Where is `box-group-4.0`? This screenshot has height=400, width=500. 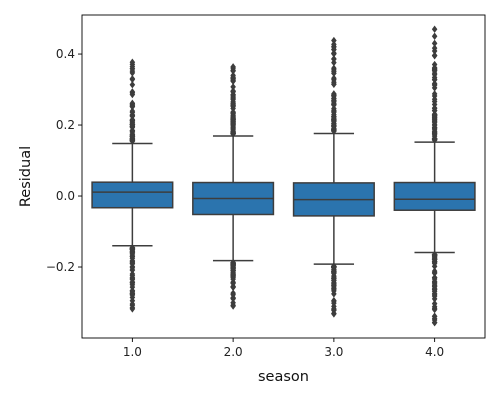 box-group-4.0 is located at coordinates (434, 176).